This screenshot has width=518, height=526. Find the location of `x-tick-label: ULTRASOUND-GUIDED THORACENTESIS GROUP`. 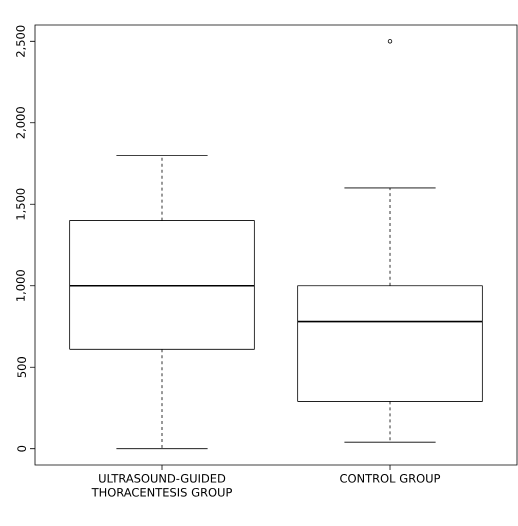

x-tick-label: ULTRASOUND-GUIDED THORACENTESIS GROUP is located at coordinates (162, 485).